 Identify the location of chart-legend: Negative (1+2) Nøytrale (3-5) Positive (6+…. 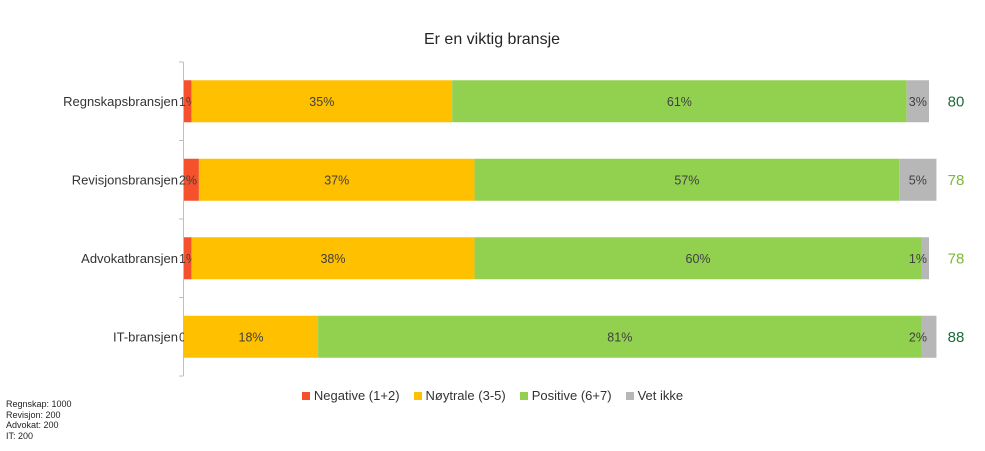
(492, 395).